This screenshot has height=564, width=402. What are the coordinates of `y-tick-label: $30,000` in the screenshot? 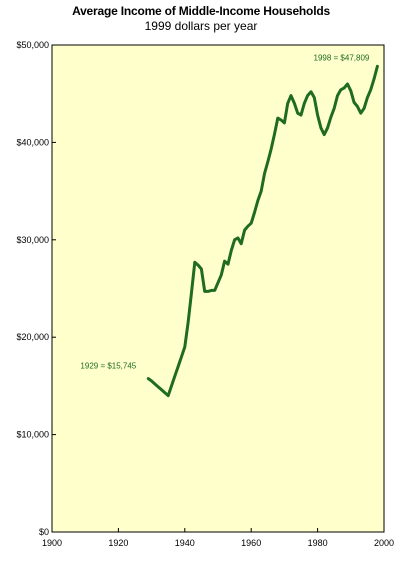 It's located at (32, 240).